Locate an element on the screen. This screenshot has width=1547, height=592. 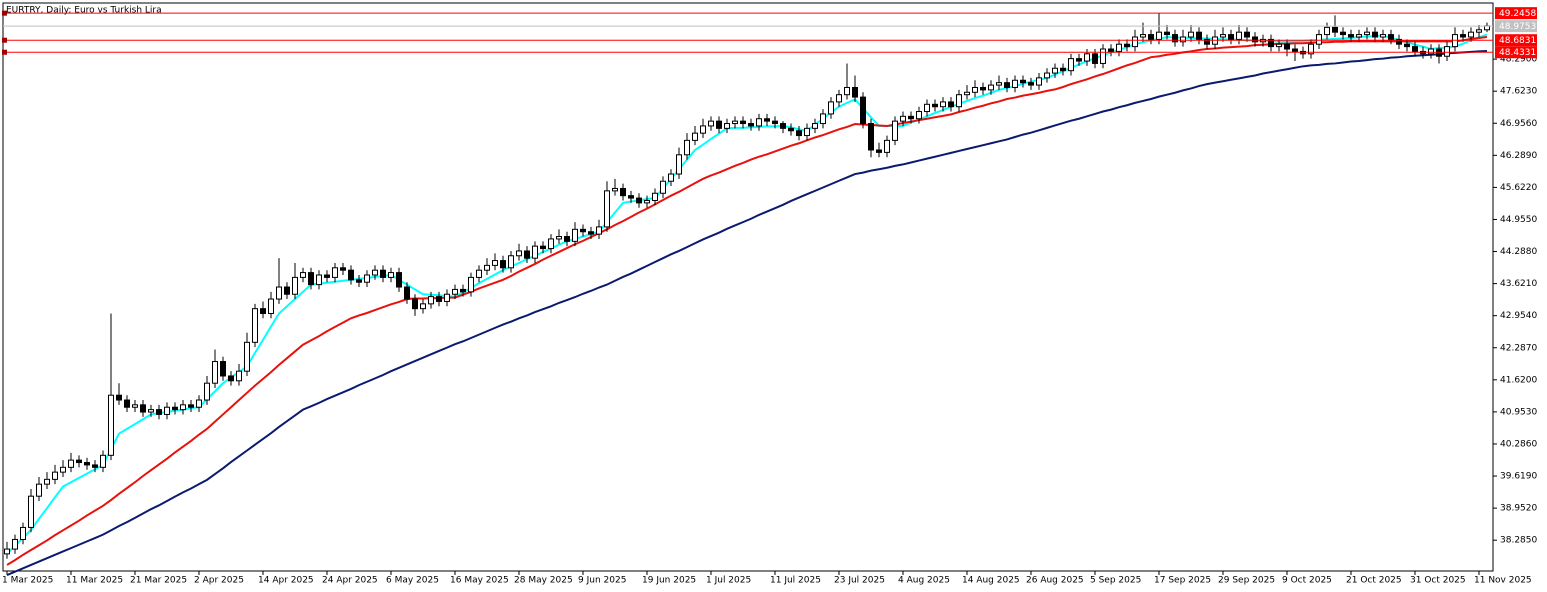
chart-title: EURTRY, Daily: Euro vs Turkish Lira is located at coordinates (84, 11).